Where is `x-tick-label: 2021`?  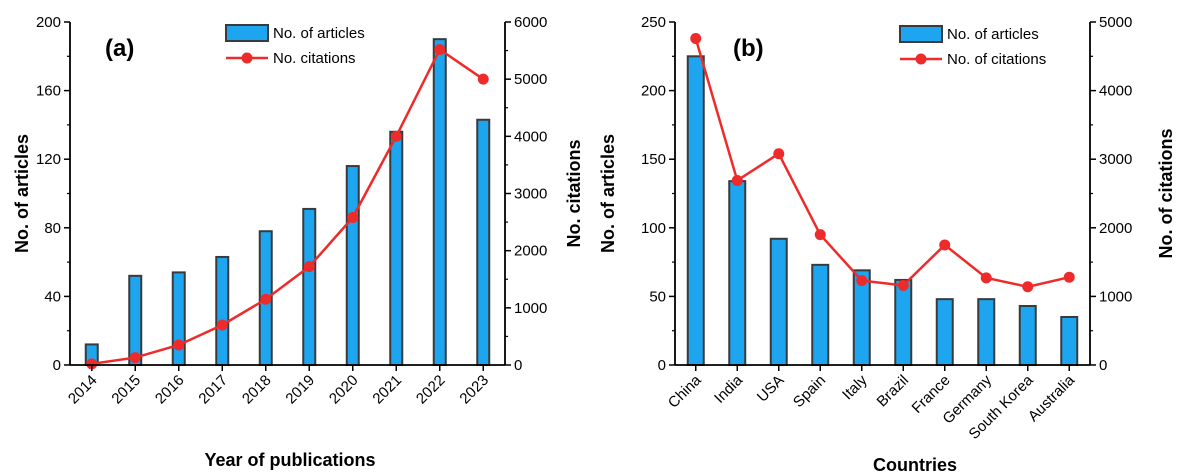 x-tick-label: 2021 is located at coordinates (387, 390).